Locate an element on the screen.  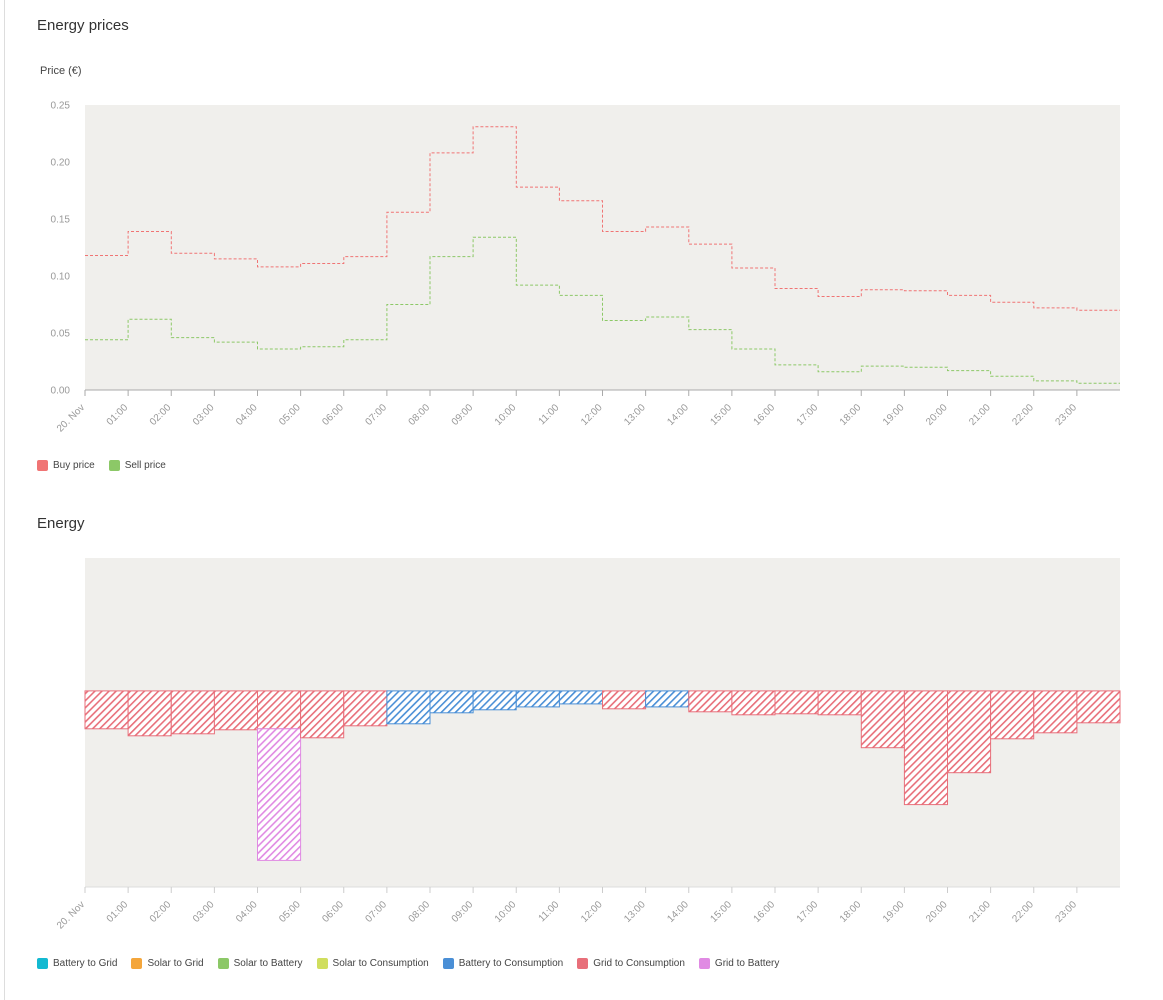
energy-x-tick-label: 21:00 is located at coordinates (980, 912).